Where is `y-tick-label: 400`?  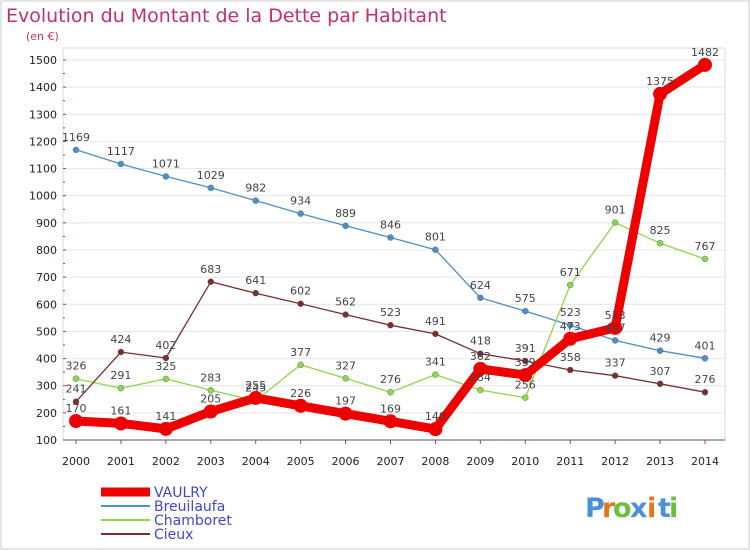 y-tick-label: 400 is located at coordinates (46, 359).